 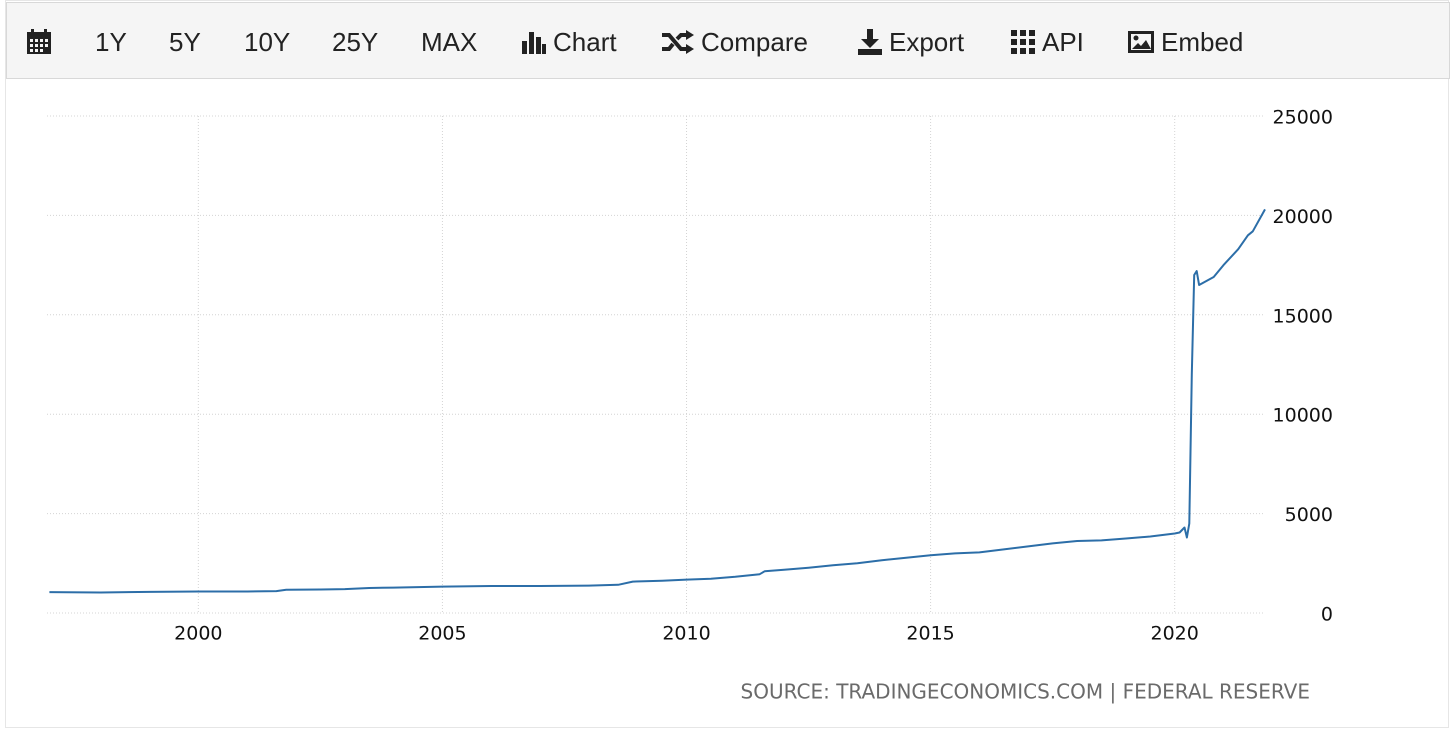 I want to click on label: 5Y, so click(x=185, y=41).